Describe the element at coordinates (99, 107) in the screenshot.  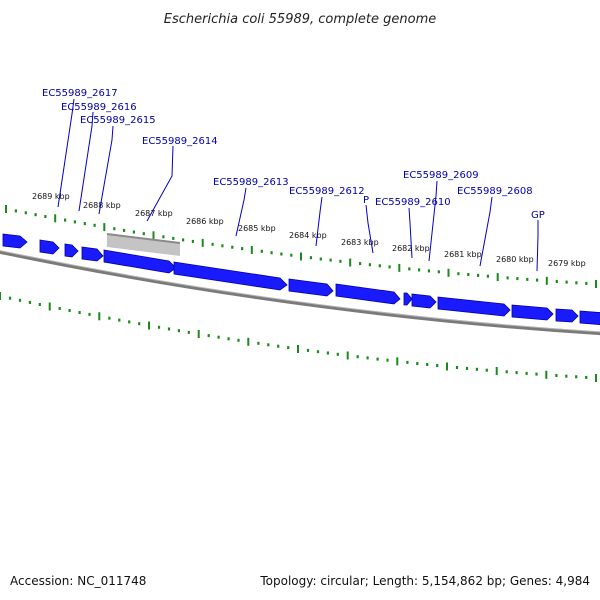
I see `gene-label: EC55989_2616` at that location.